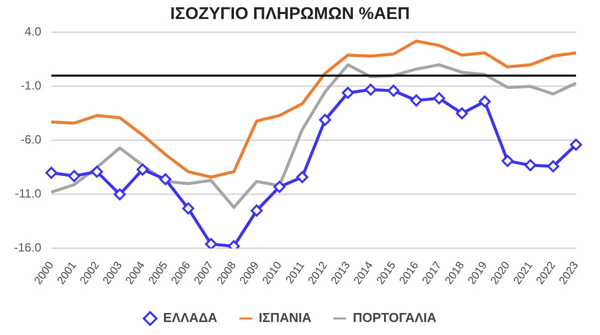 Image resolution: width=600 pixels, height=335 pixels. I want to click on y-tick-label: -11.0, so click(28, 193).